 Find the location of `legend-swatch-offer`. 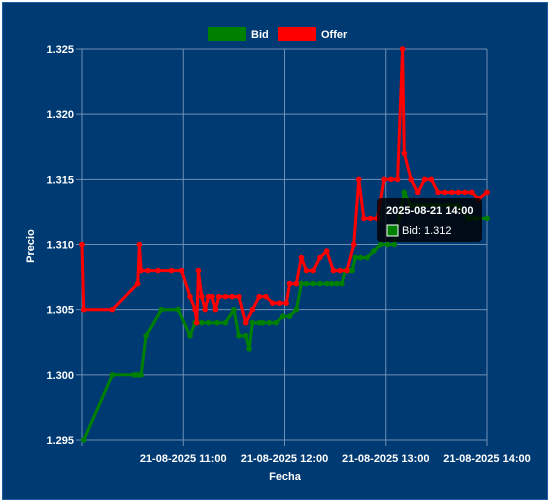

legend-swatch-offer is located at coordinates (297, 34).